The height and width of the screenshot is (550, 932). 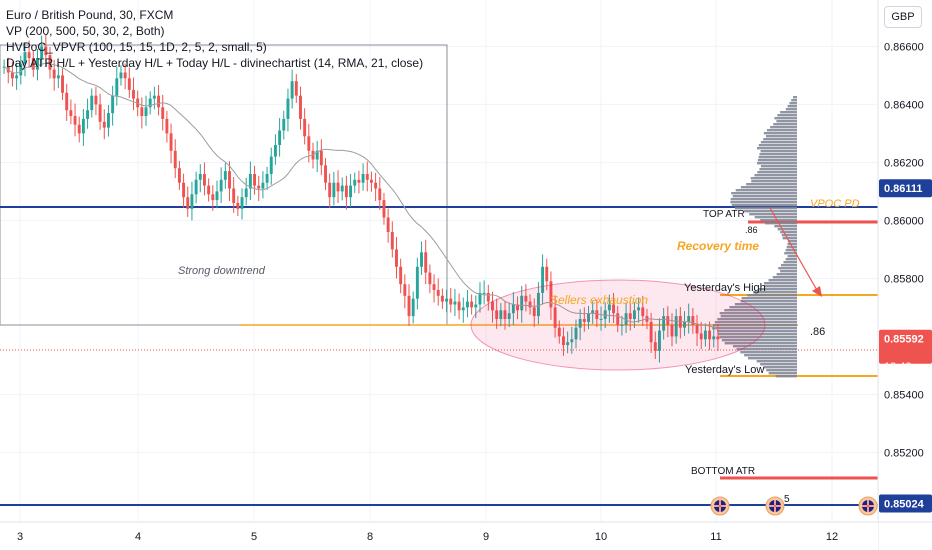 I want to click on time-scale, so click(x=439, y=536).